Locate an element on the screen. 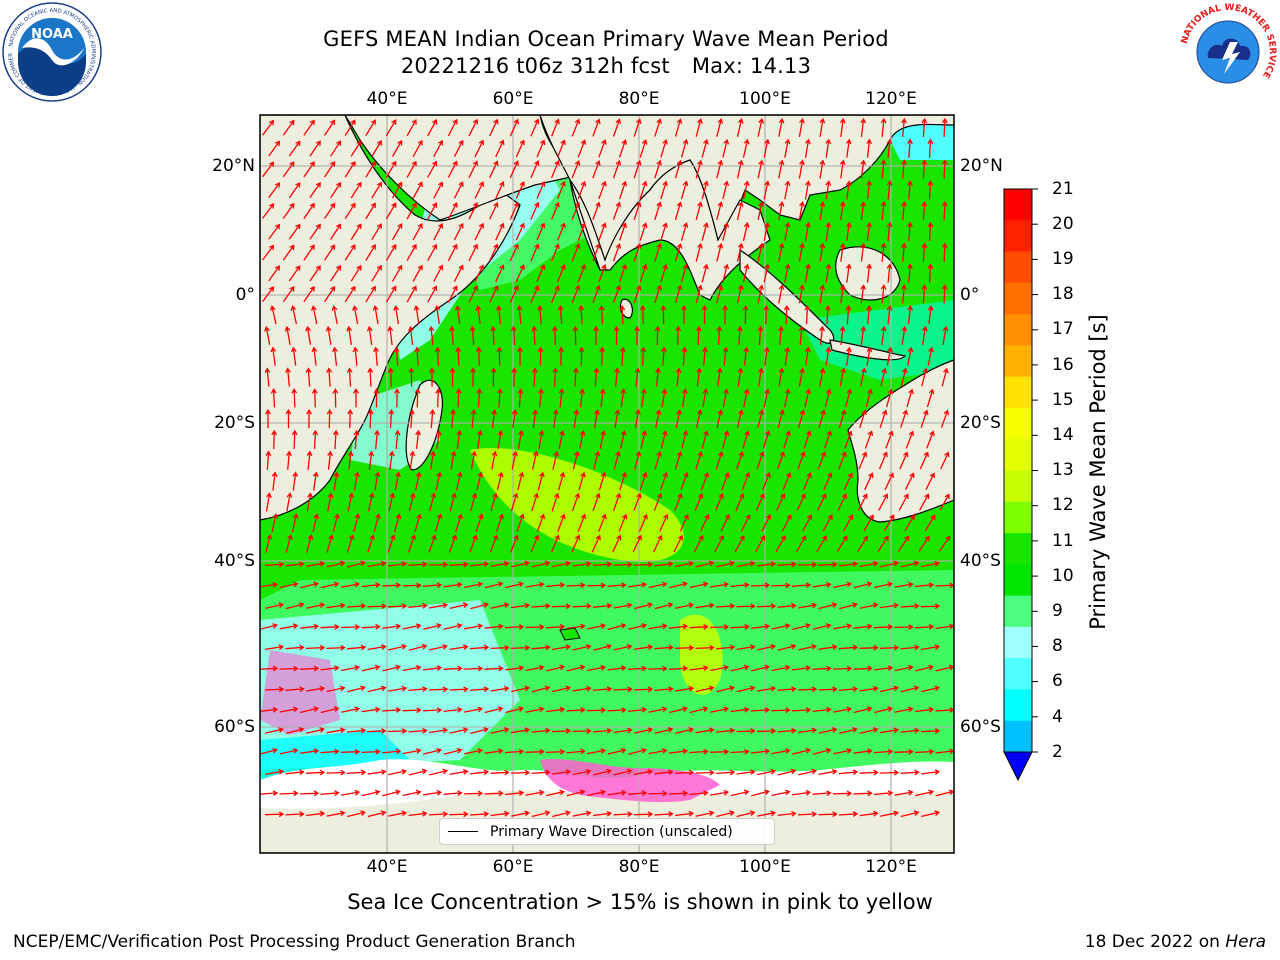  land-africa is located at coordinates (390, 318).